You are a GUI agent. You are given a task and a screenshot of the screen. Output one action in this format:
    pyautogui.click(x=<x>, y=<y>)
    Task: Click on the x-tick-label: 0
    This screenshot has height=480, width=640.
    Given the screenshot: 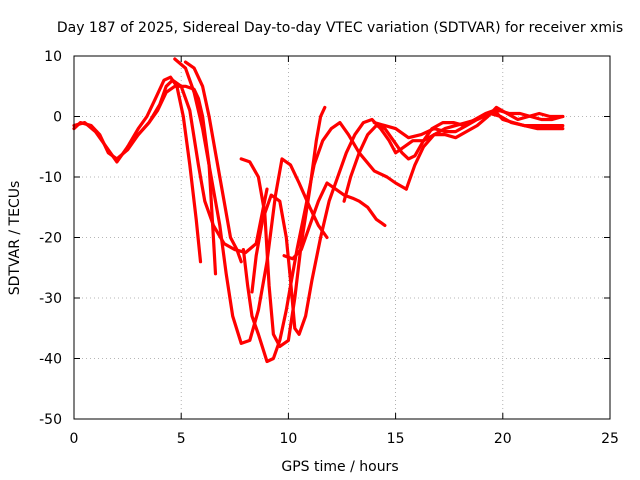 What is the action you would take?
    pyautogui.click(x=74, y=439)
    